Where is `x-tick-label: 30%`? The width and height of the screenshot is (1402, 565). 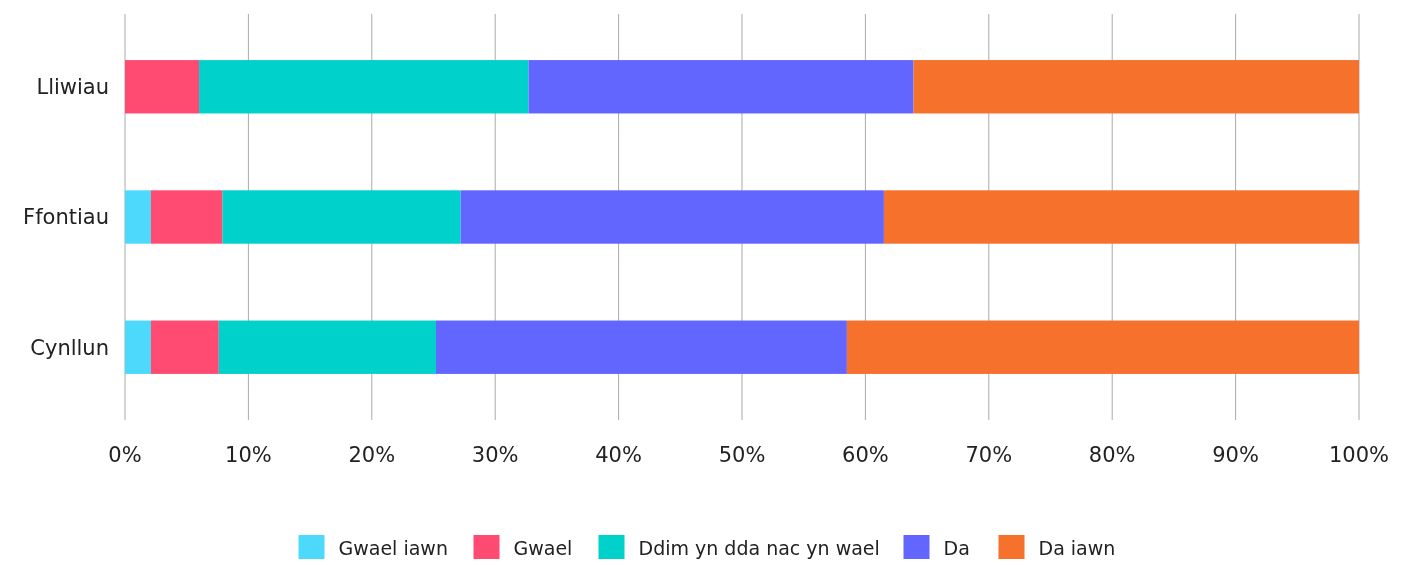
x-tick-label: 30% is located at coordinates (495, 455).